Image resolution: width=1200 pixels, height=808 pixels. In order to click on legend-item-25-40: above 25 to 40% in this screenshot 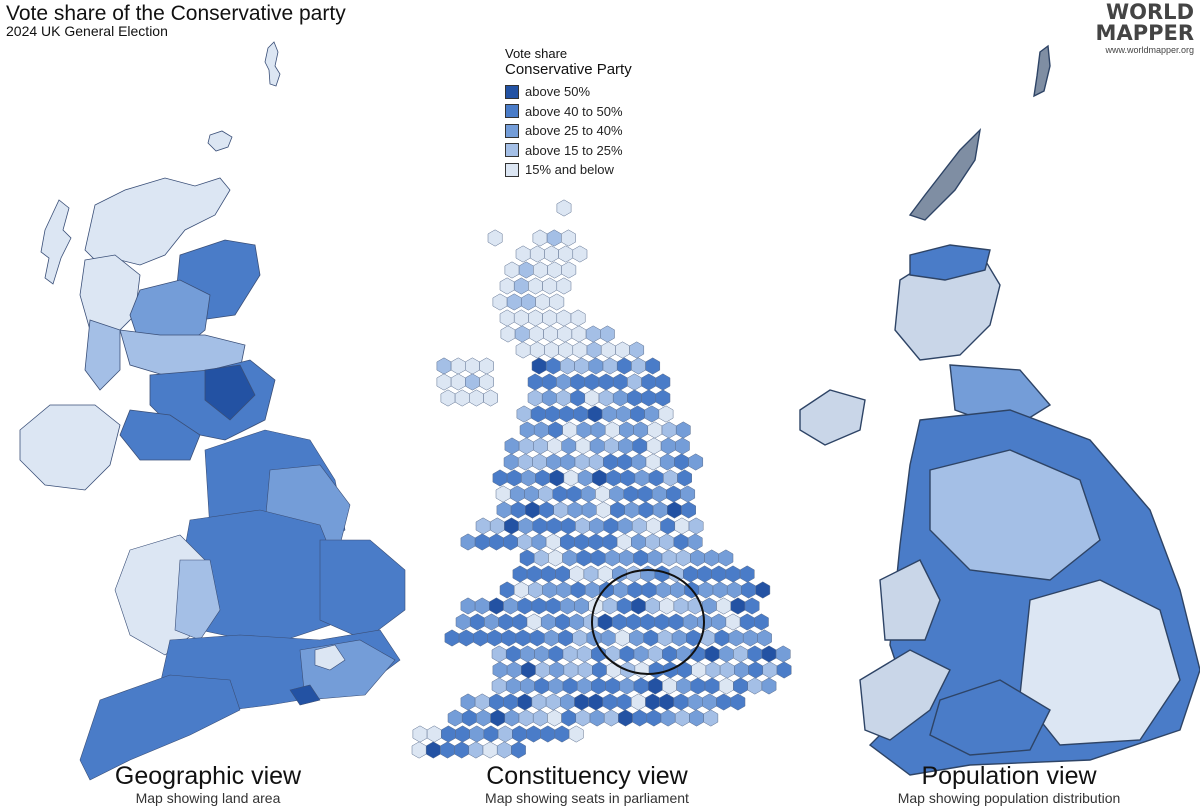, I will do `click(568, 131)`.